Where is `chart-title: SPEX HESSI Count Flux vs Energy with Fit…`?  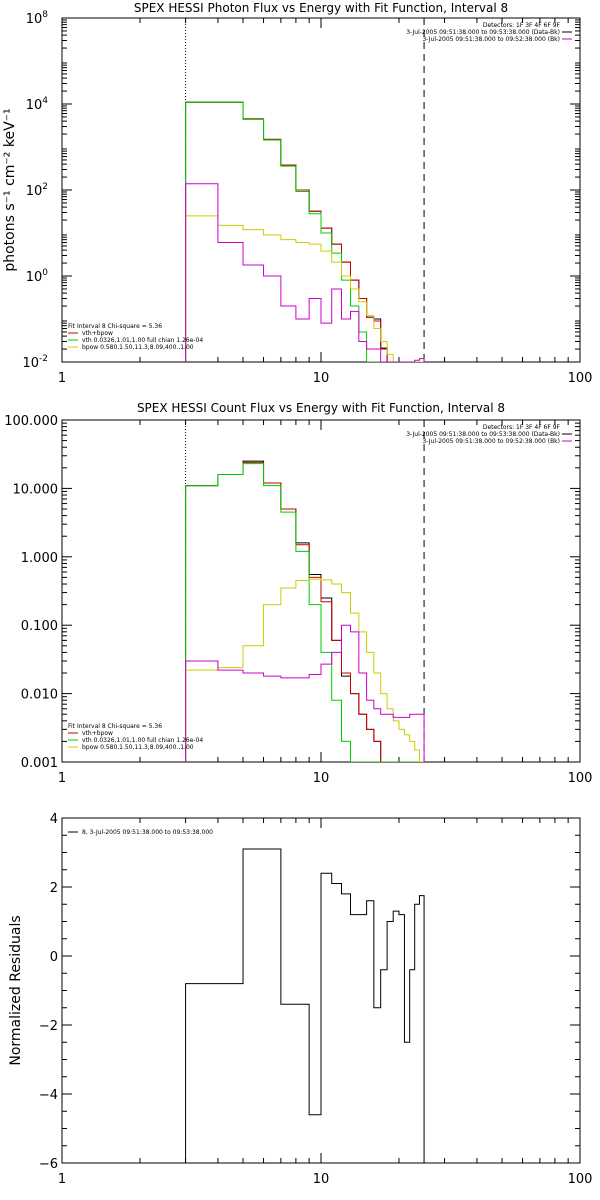
chart-title: SPEX HESSI Count Flux vs Energy with Fit… is located at coordinates (321, 408).